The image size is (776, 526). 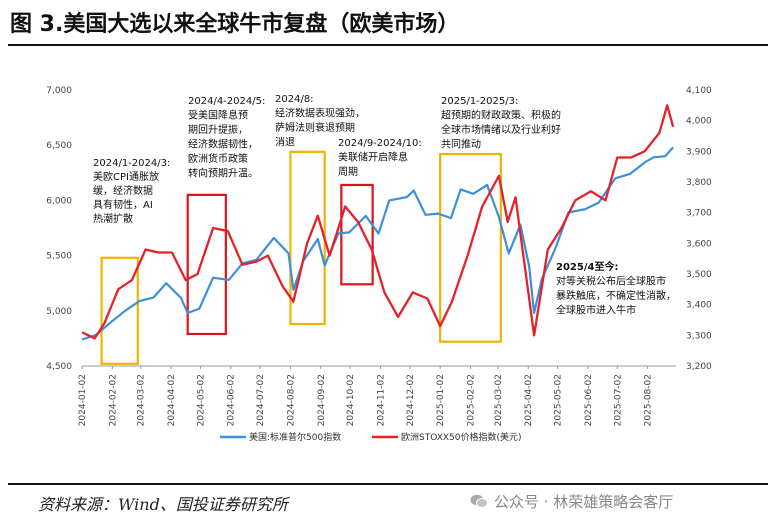 What do you see at coordinates (649, 400) in the screenshot?
I see `x-tick-label: 2025-08-02` at bounding box center [649, 400].